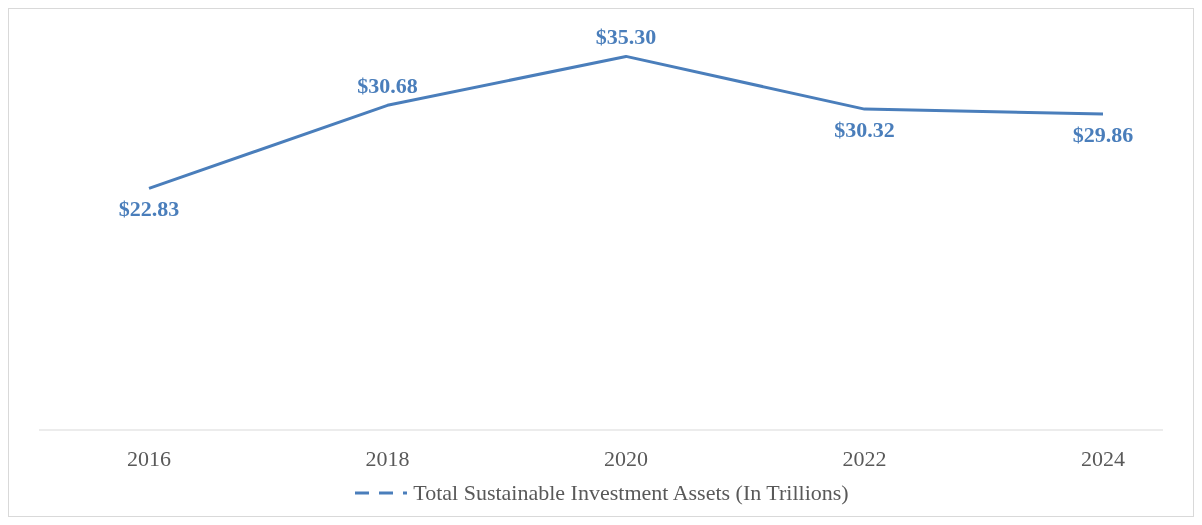  Describe the element at coordinates (864, 458) in the screenshot. I see `x-tick-label: 2022` at that location.